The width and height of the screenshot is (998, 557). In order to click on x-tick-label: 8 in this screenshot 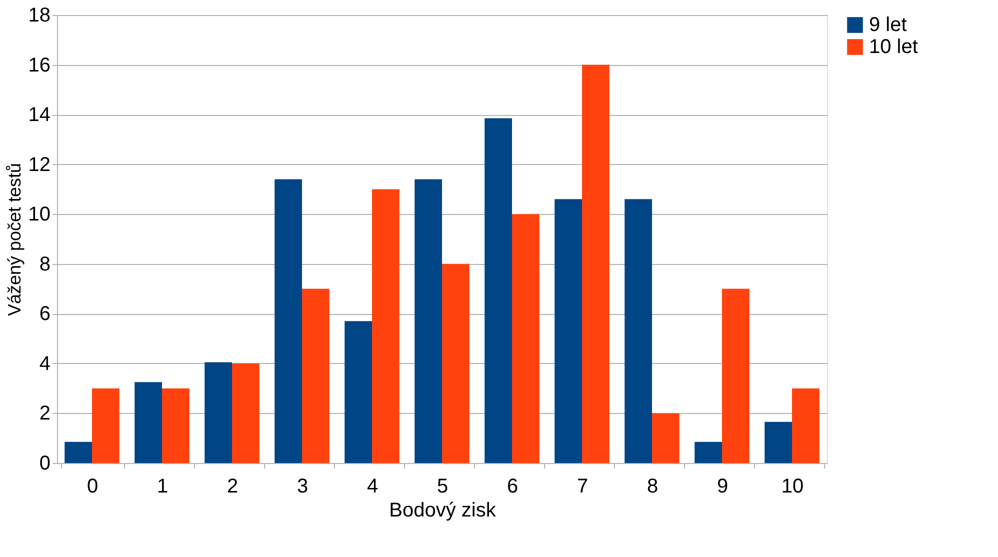, I will do `click(652, 487)`.